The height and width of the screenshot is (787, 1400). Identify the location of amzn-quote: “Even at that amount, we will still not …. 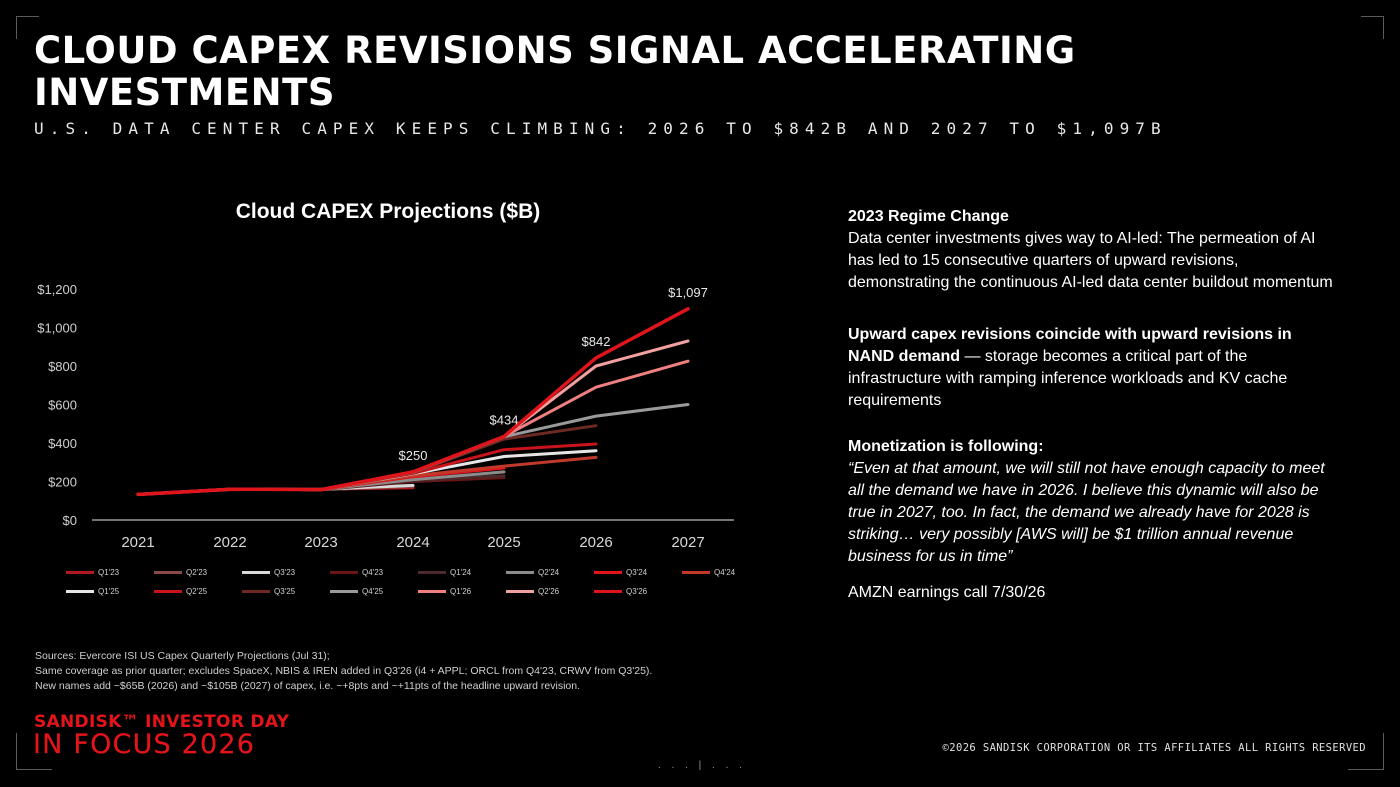
(1086, 512).